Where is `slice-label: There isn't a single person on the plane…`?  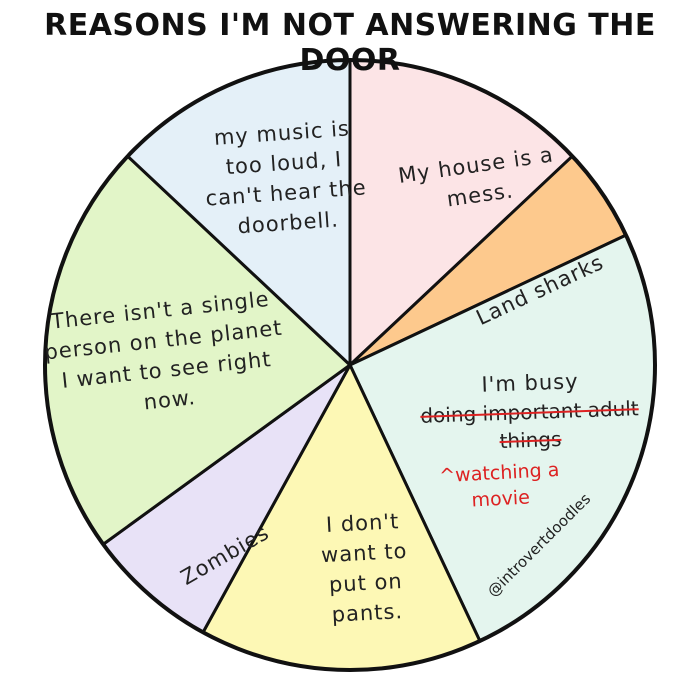
slice-label: There isn't a single person on the plane… is located at coordinates (163, 350).